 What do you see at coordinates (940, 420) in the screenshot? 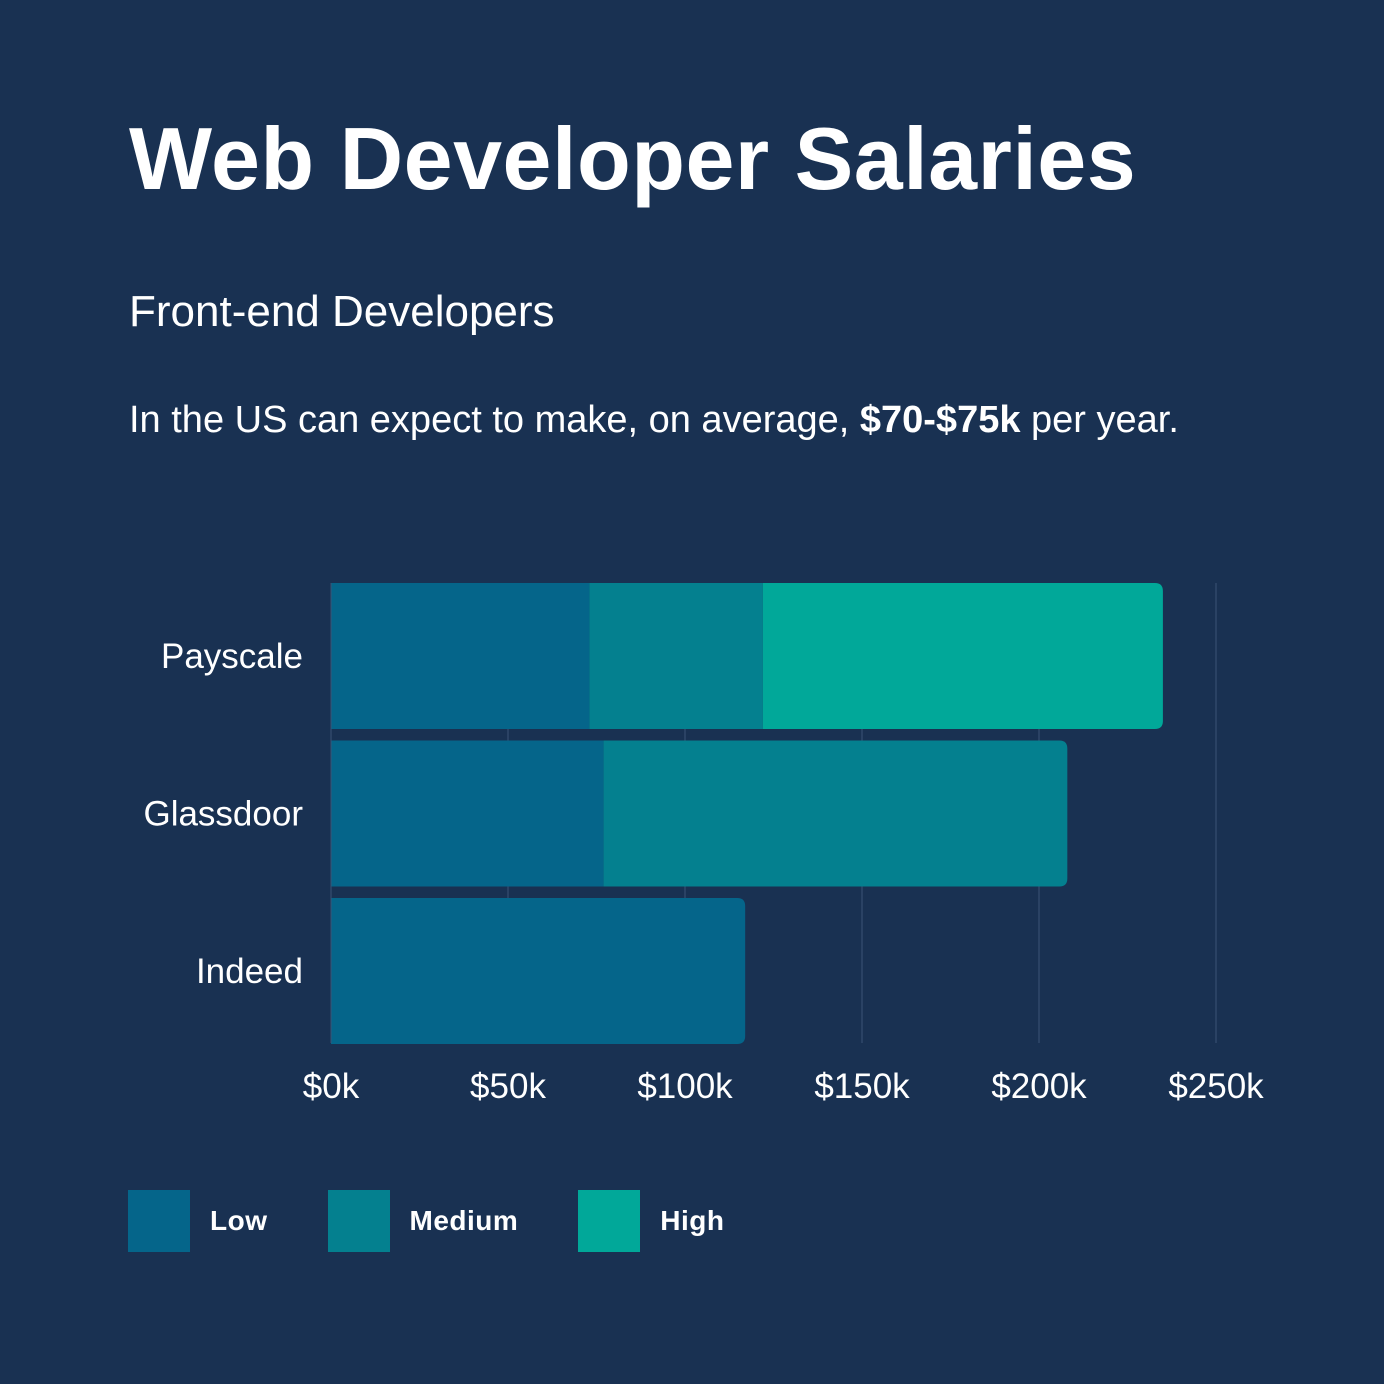
I see `description-highlight: $70-$75k` at bounding box center [940, 420].